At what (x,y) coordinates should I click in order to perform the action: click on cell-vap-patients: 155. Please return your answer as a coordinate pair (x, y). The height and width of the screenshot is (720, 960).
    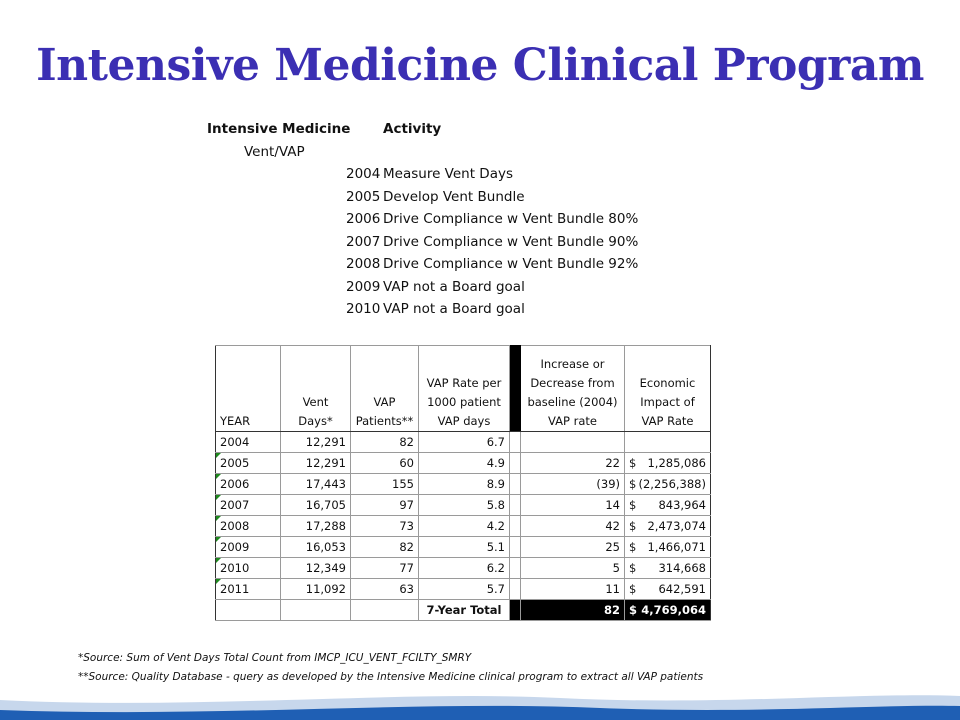
    Looking at the image, I should click on (384, 484).